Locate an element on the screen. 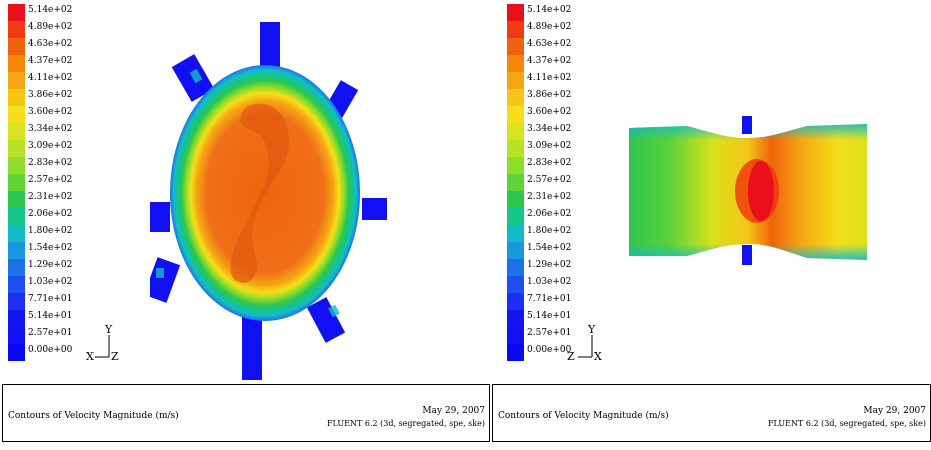 This screenshot has width=931, height=450. legend-entry: 3.60e+02 is located at coordinates (73, 114).